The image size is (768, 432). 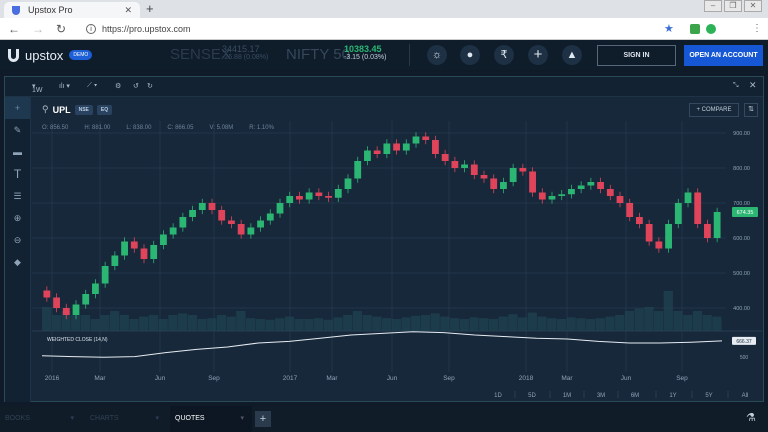 I want to click on redo-icon: ↻, so click(x=150, y=86).